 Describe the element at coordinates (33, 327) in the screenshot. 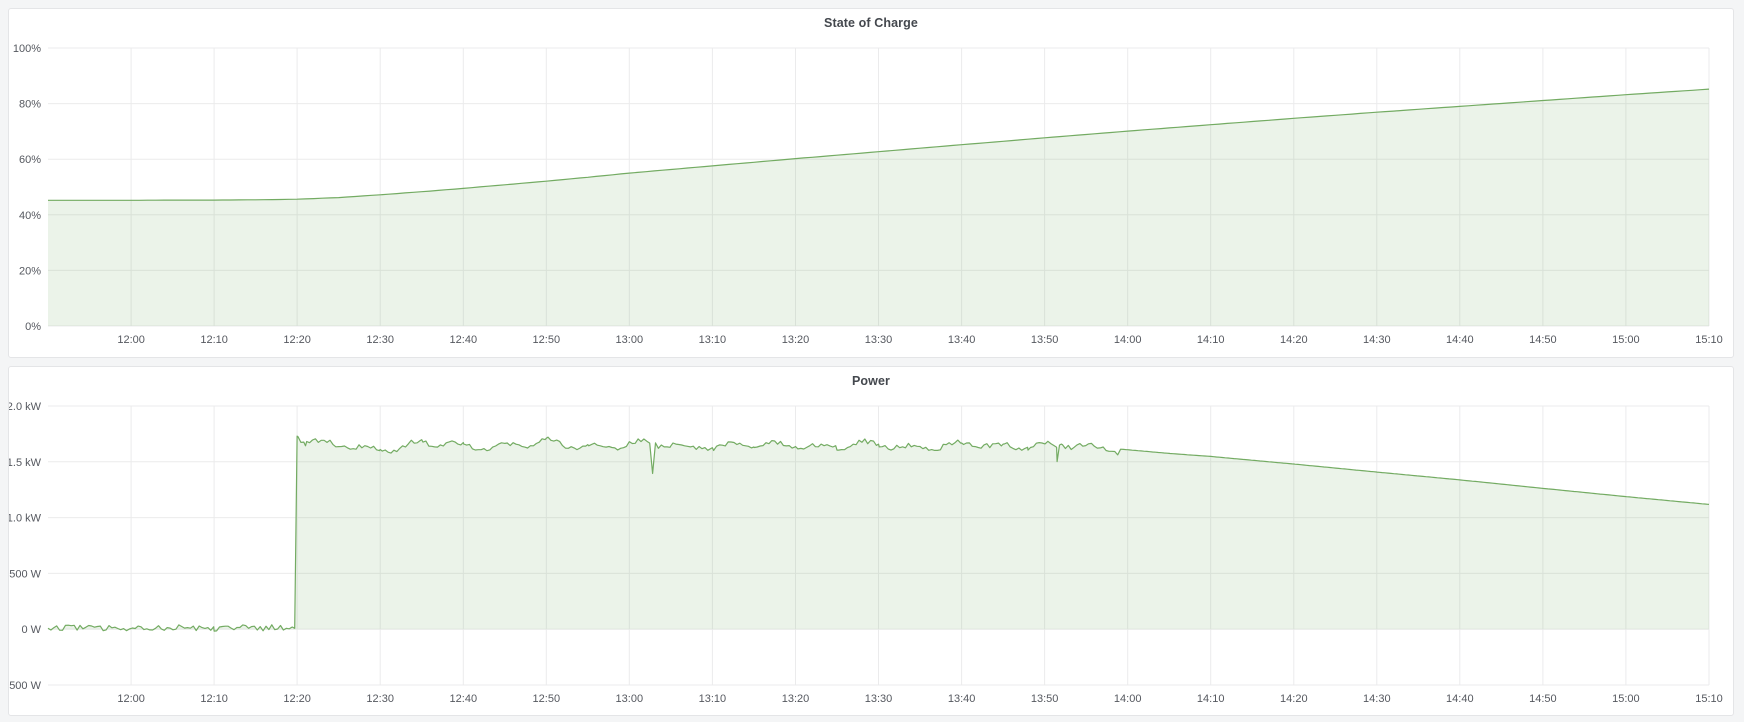

I see `svg-text: 0%` at that location.